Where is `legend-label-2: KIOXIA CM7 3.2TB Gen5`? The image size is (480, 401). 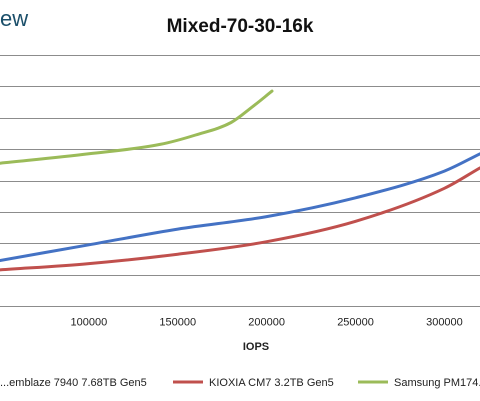 legend-label-2: KIOXIA CM7 3.2TB Gen5 is located at coordinates (271, 383).